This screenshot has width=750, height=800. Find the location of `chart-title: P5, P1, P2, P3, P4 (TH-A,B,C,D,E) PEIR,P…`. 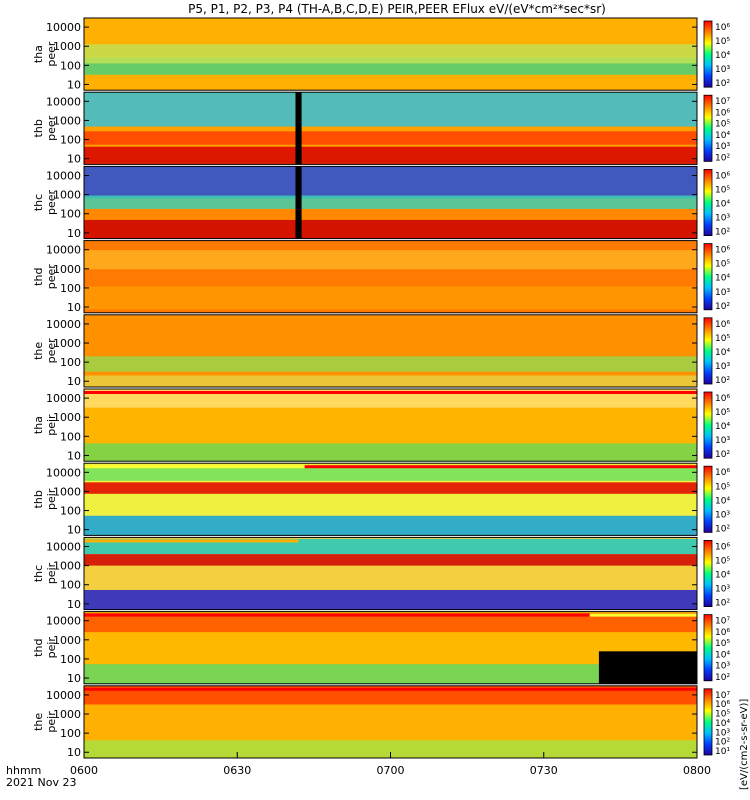

chart-title: P5, P1, P2, P3, P4 (TH-A,B,C,D,E) PEIR,P… is located at coordinates (397, 9).